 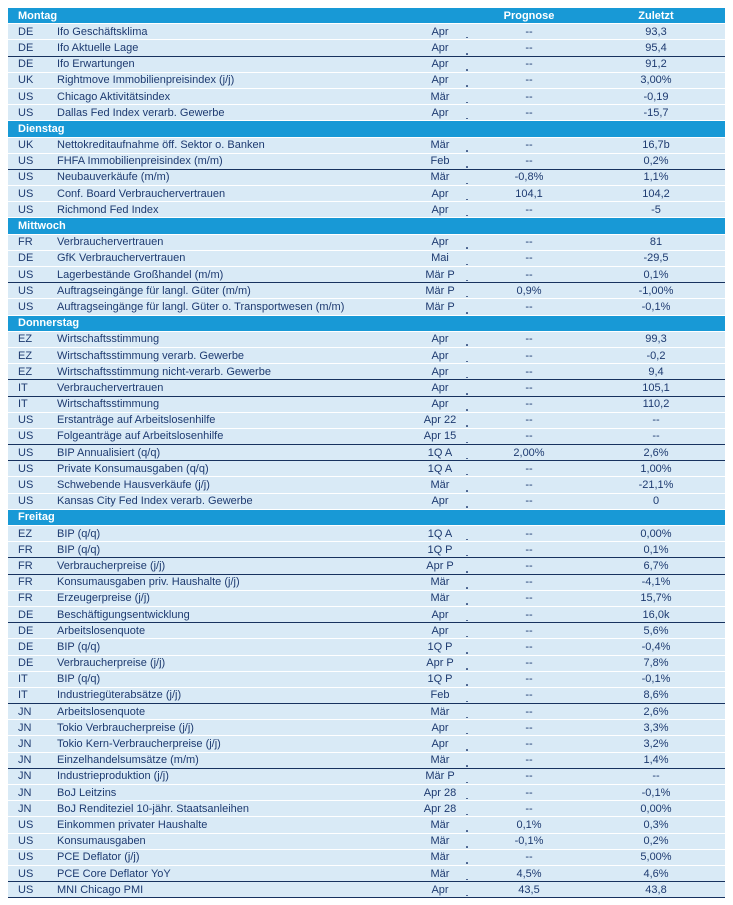 What do you see at coordinates (366, 566) in the screenshot?
I see `calendar-row: FR Verbraucherpreise (j/j) Apr P -- 6,7%` at bounding box center [366, 566].